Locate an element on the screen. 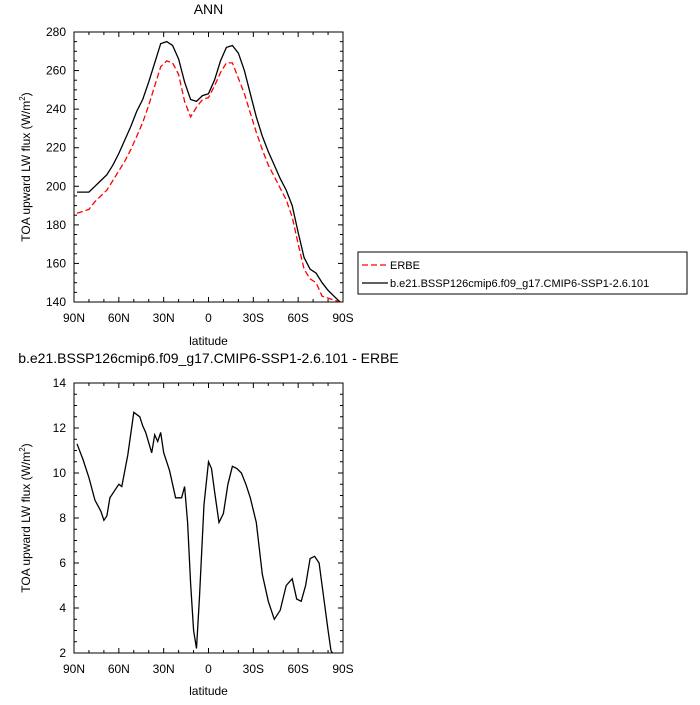 This screenshot has height=705, width=700. y-tick-label: 2 is located at coordinates (62, 653).